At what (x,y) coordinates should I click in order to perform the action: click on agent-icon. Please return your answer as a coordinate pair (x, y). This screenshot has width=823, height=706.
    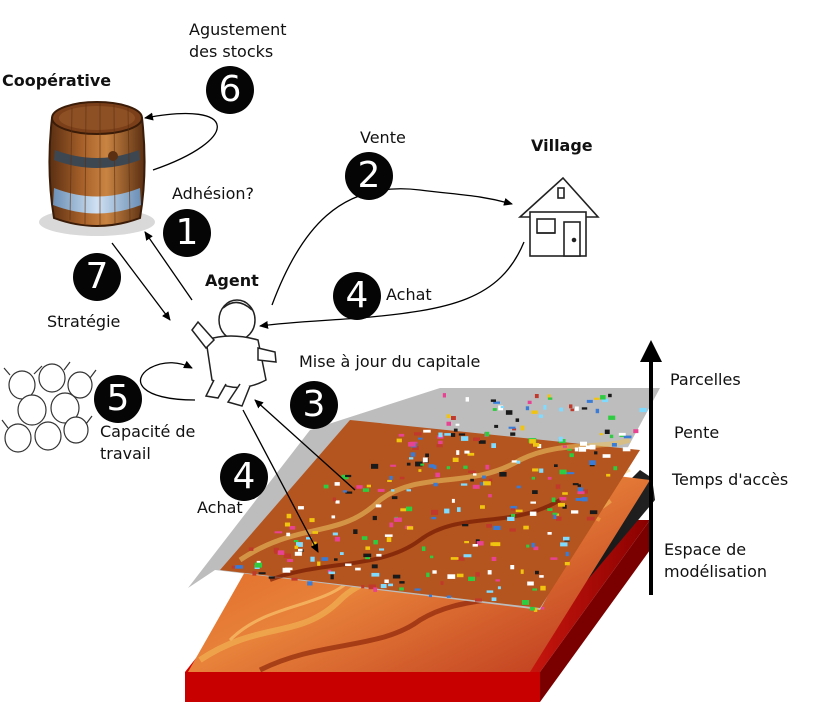
    Looking at the image, I should click on (234, 353).